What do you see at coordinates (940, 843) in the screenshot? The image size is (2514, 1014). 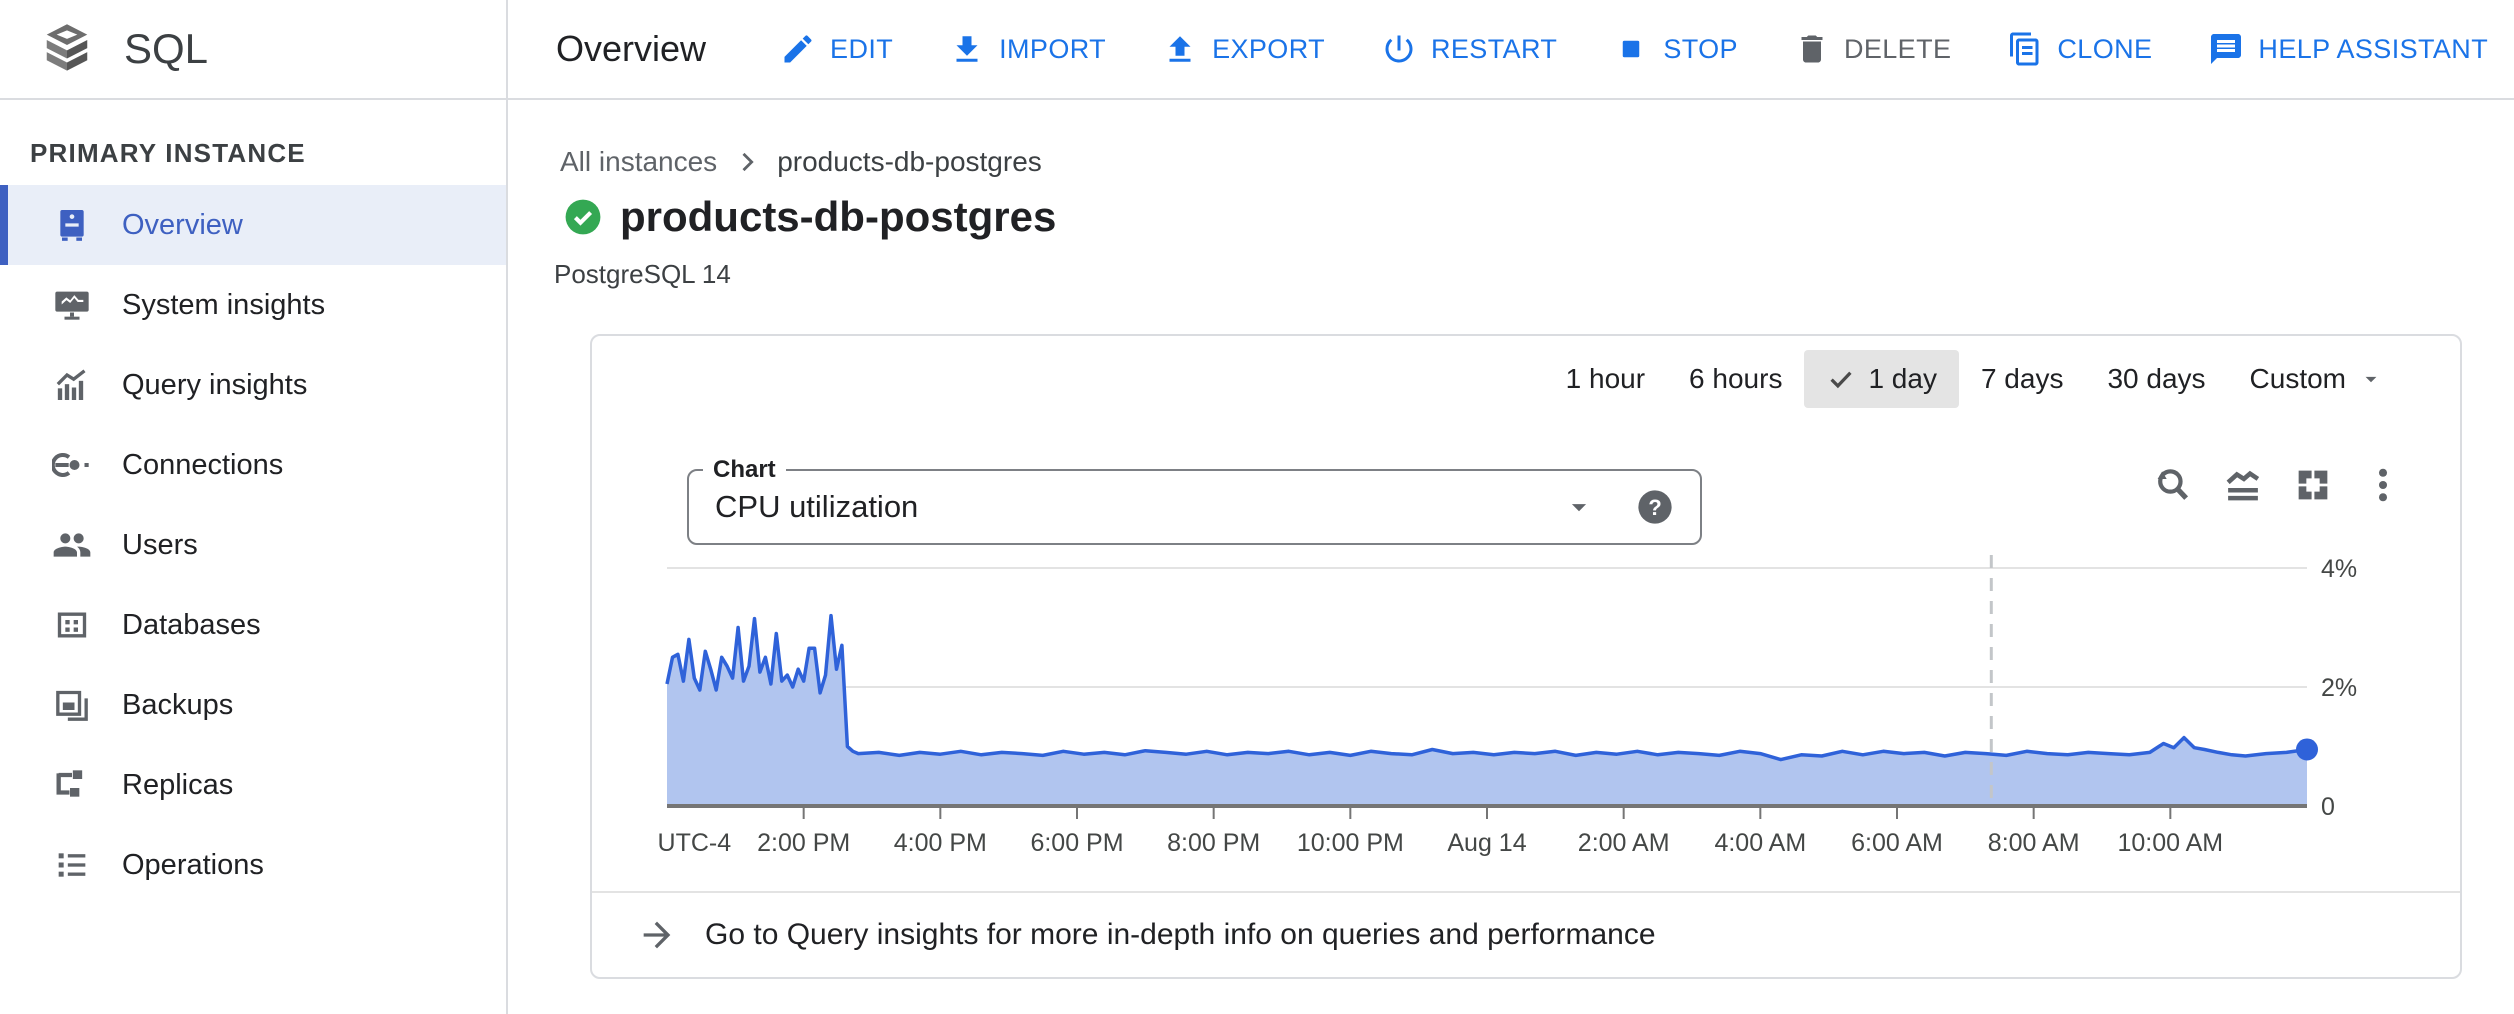 I see `x-axis-label: 4:00 PM` at bounding box center [940, 843].